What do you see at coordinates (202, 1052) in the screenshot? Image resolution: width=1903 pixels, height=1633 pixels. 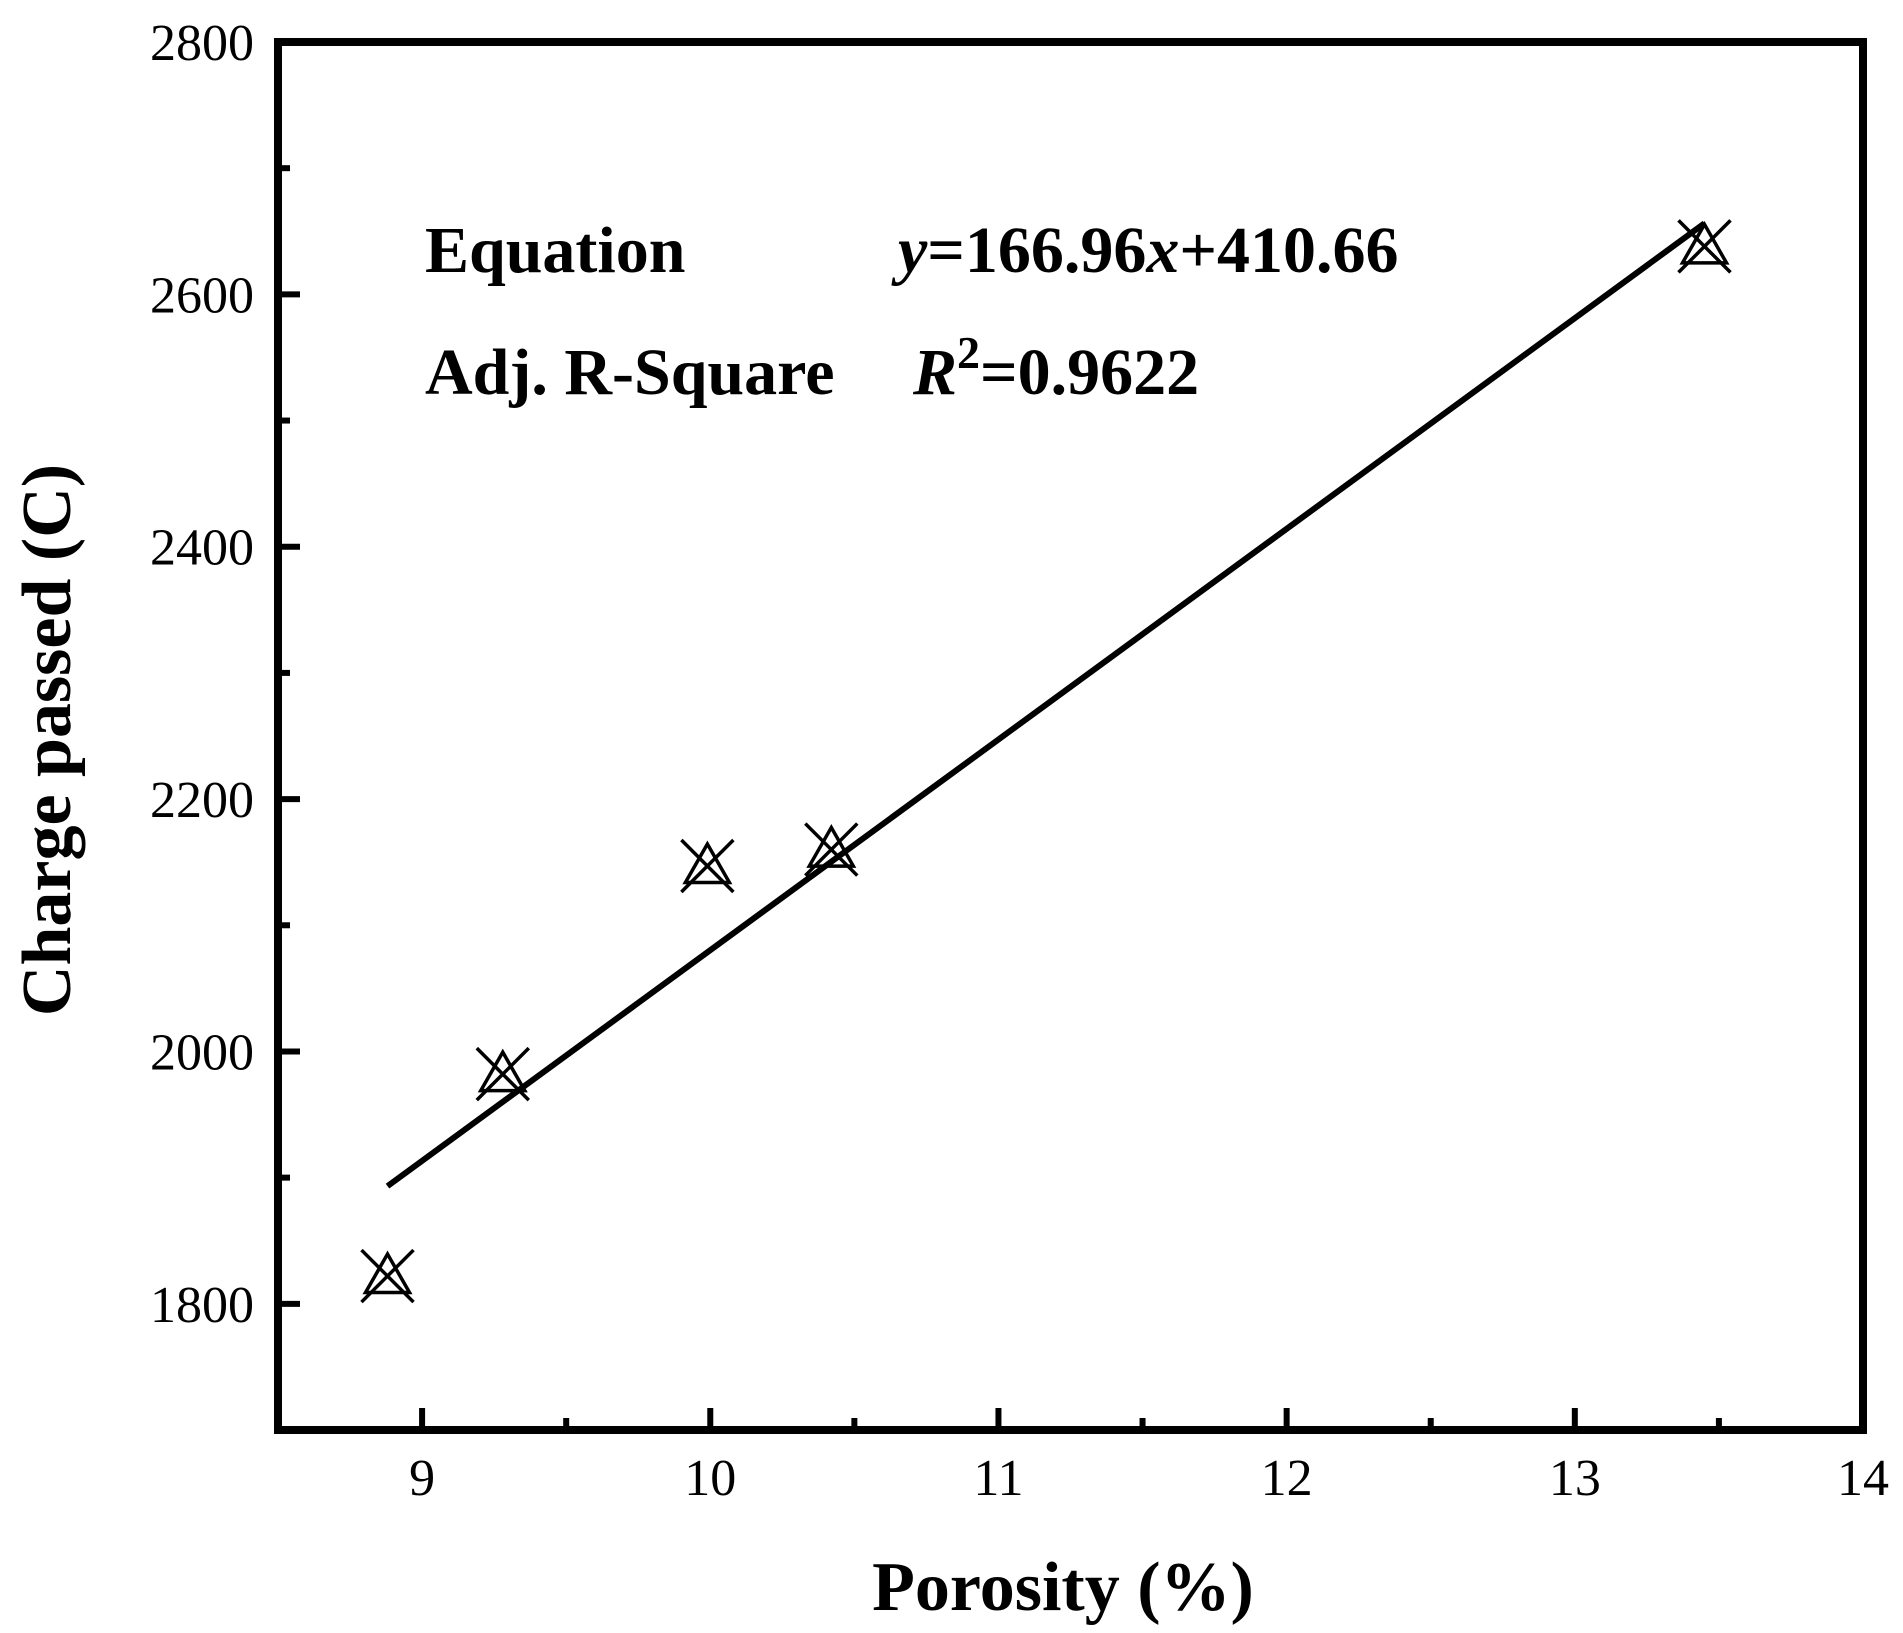 I see `y-tick-label: 2000` at bounding box center [202, 1052].